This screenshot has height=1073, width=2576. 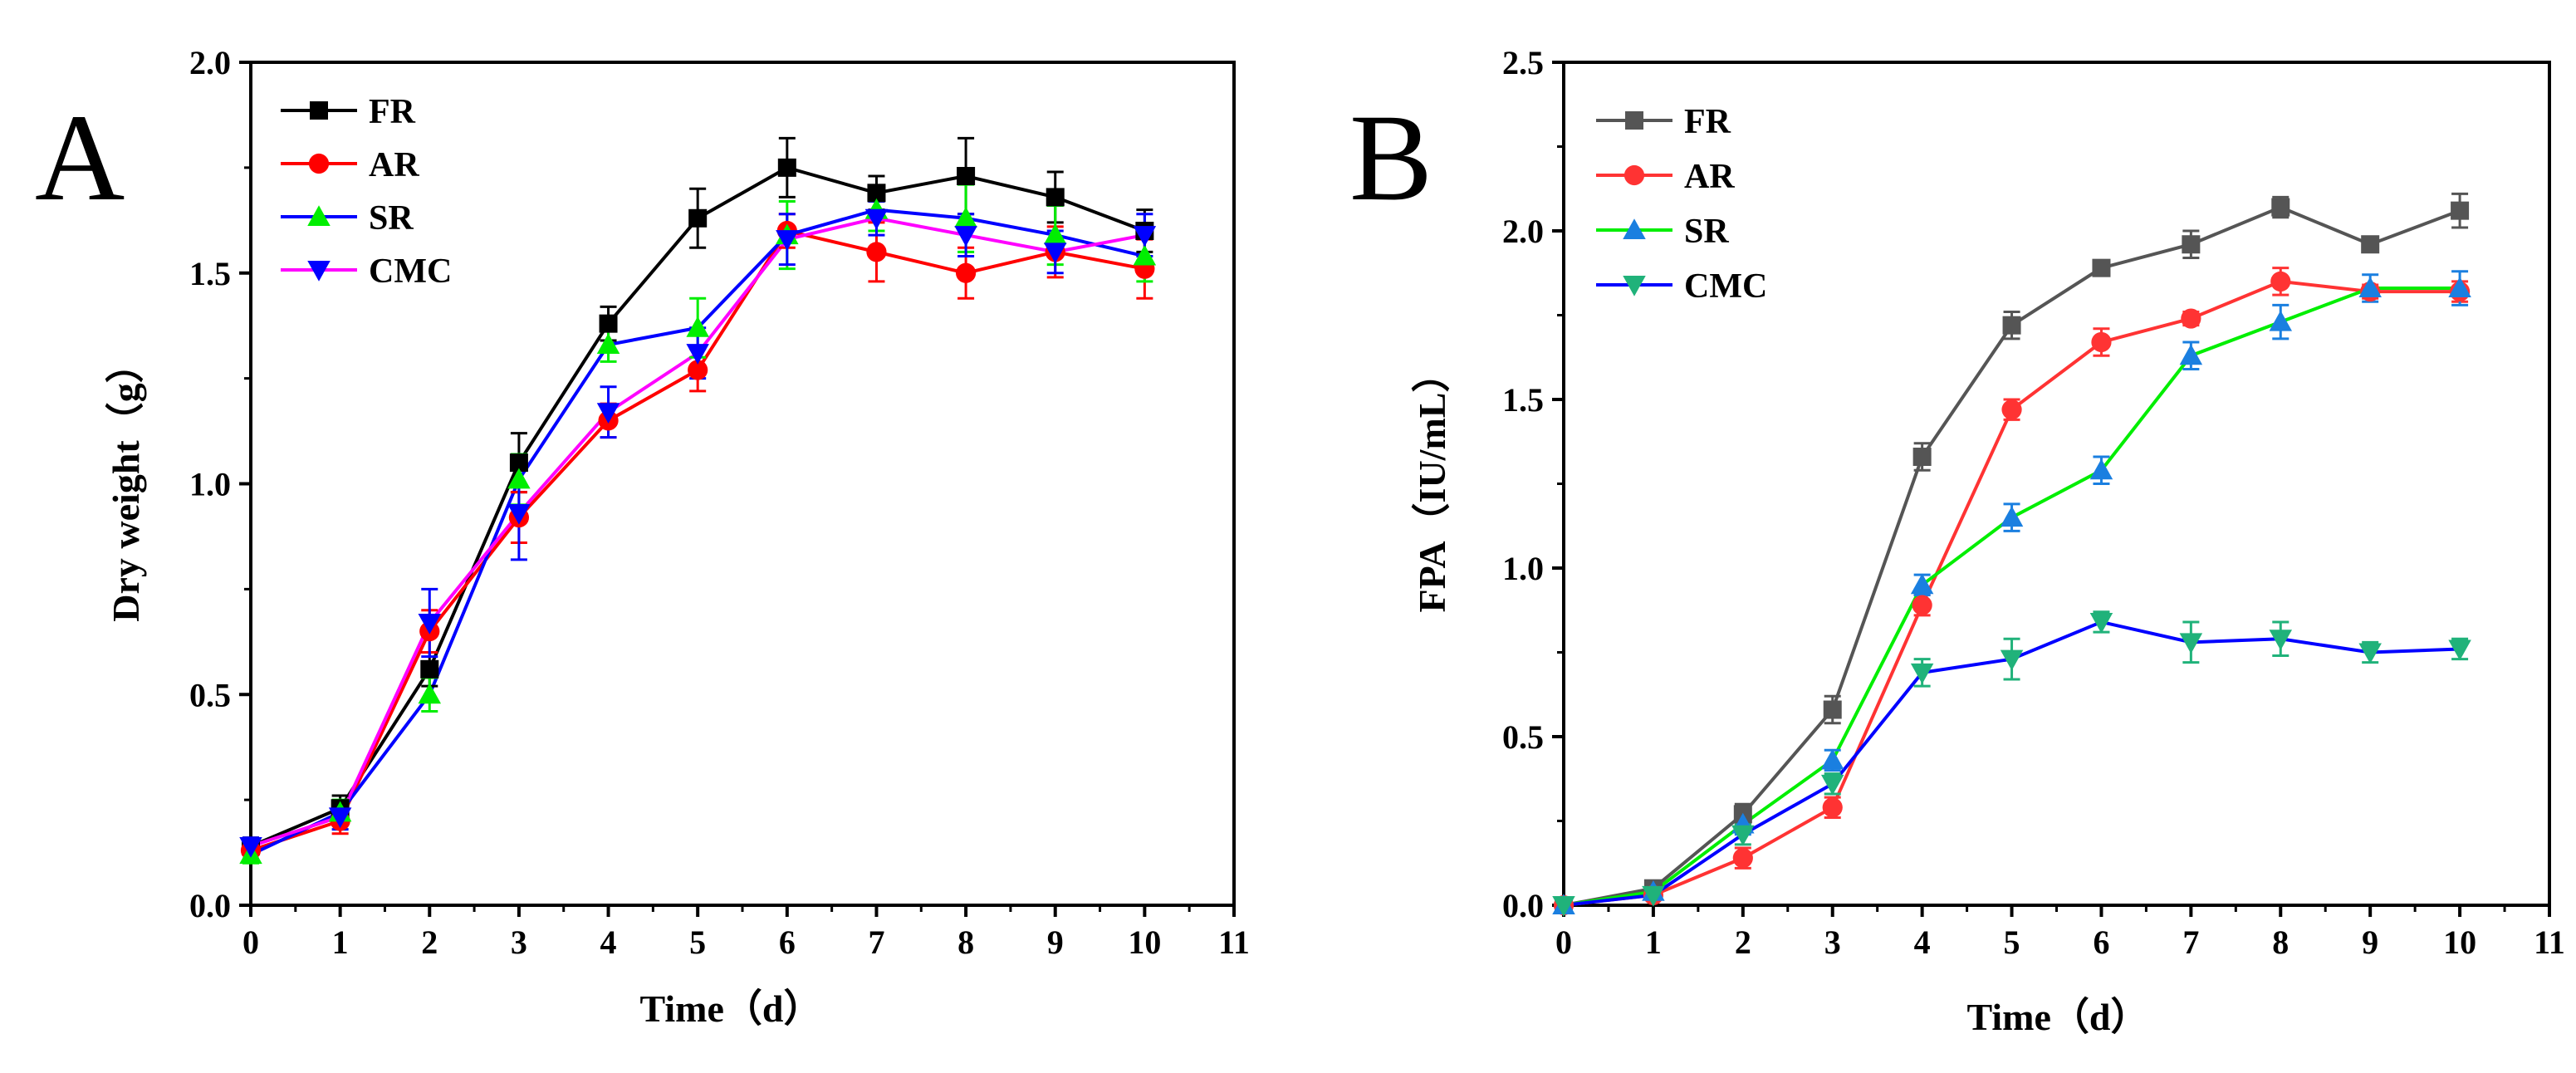 What do you see at coordinates (1635, 229) in the screenshot?
I see `legend-marker-sr` at bounding box center [1635, 229].